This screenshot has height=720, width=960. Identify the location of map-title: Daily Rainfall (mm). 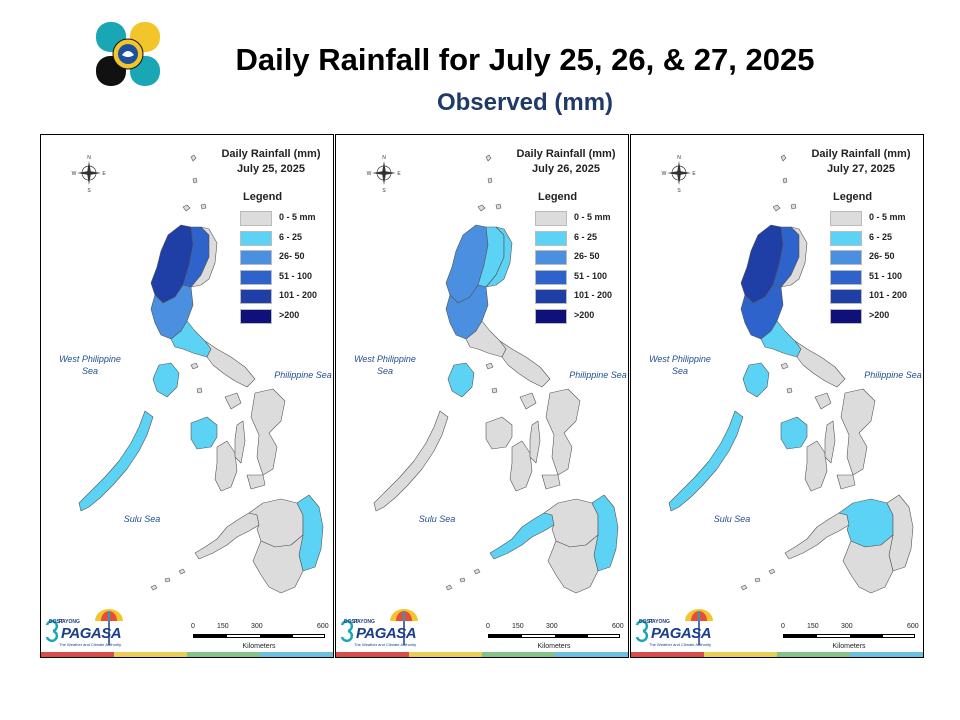
(861, 154).